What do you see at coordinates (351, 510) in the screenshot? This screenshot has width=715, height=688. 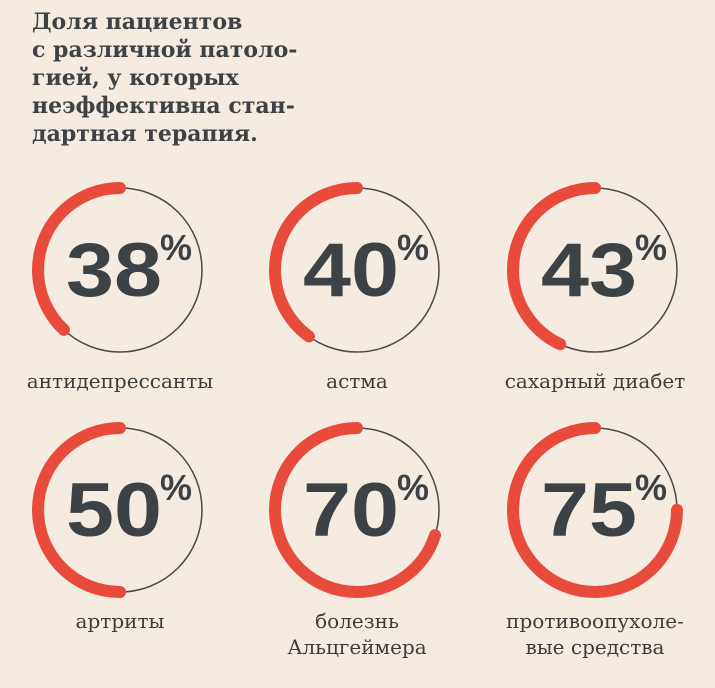 I see `donut-value-label: 70` at bounding box center [351, 510].